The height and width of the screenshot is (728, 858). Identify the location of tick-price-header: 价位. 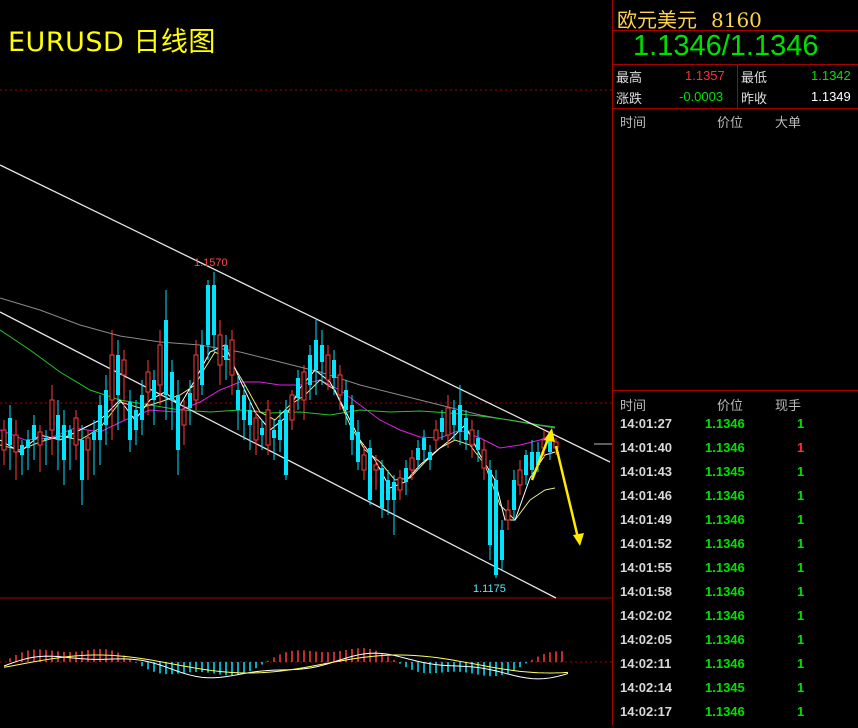
(730, 405).